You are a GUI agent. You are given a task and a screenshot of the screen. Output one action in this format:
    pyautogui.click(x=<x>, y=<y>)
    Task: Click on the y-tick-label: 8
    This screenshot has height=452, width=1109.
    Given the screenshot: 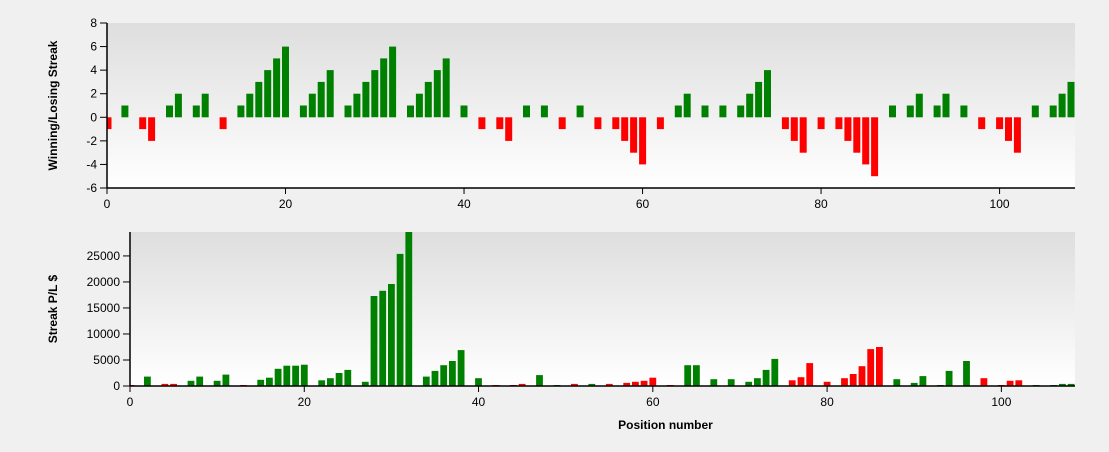 What is the action you would take?
    pyautogui.click(x=93, y=23)
    